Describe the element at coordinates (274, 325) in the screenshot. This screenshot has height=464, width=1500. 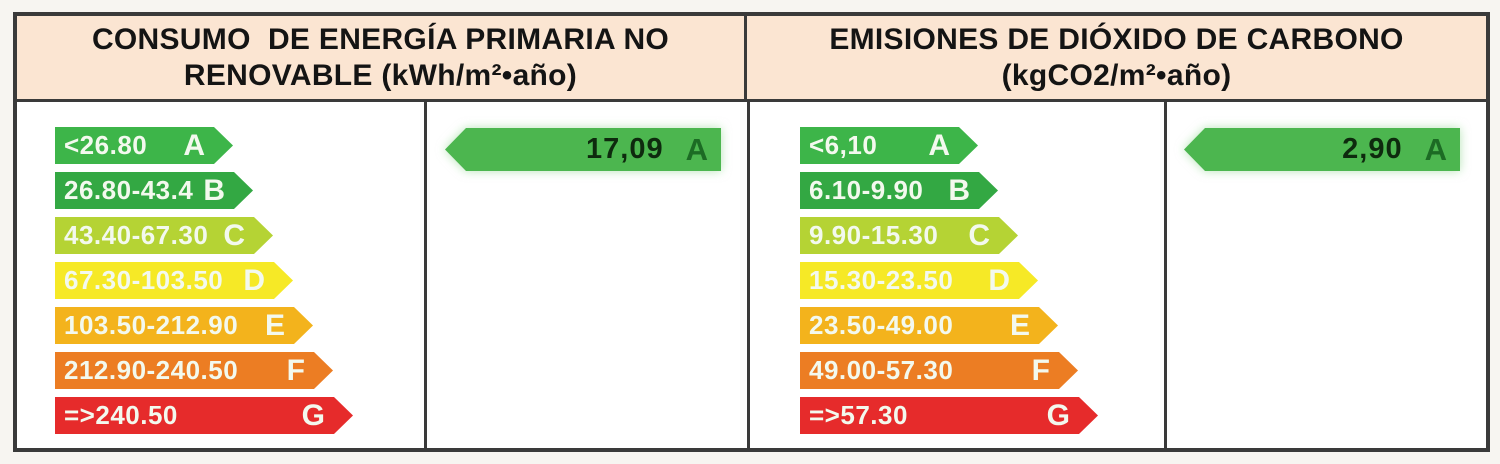
I see `consumo-letter-e: E` at that location.